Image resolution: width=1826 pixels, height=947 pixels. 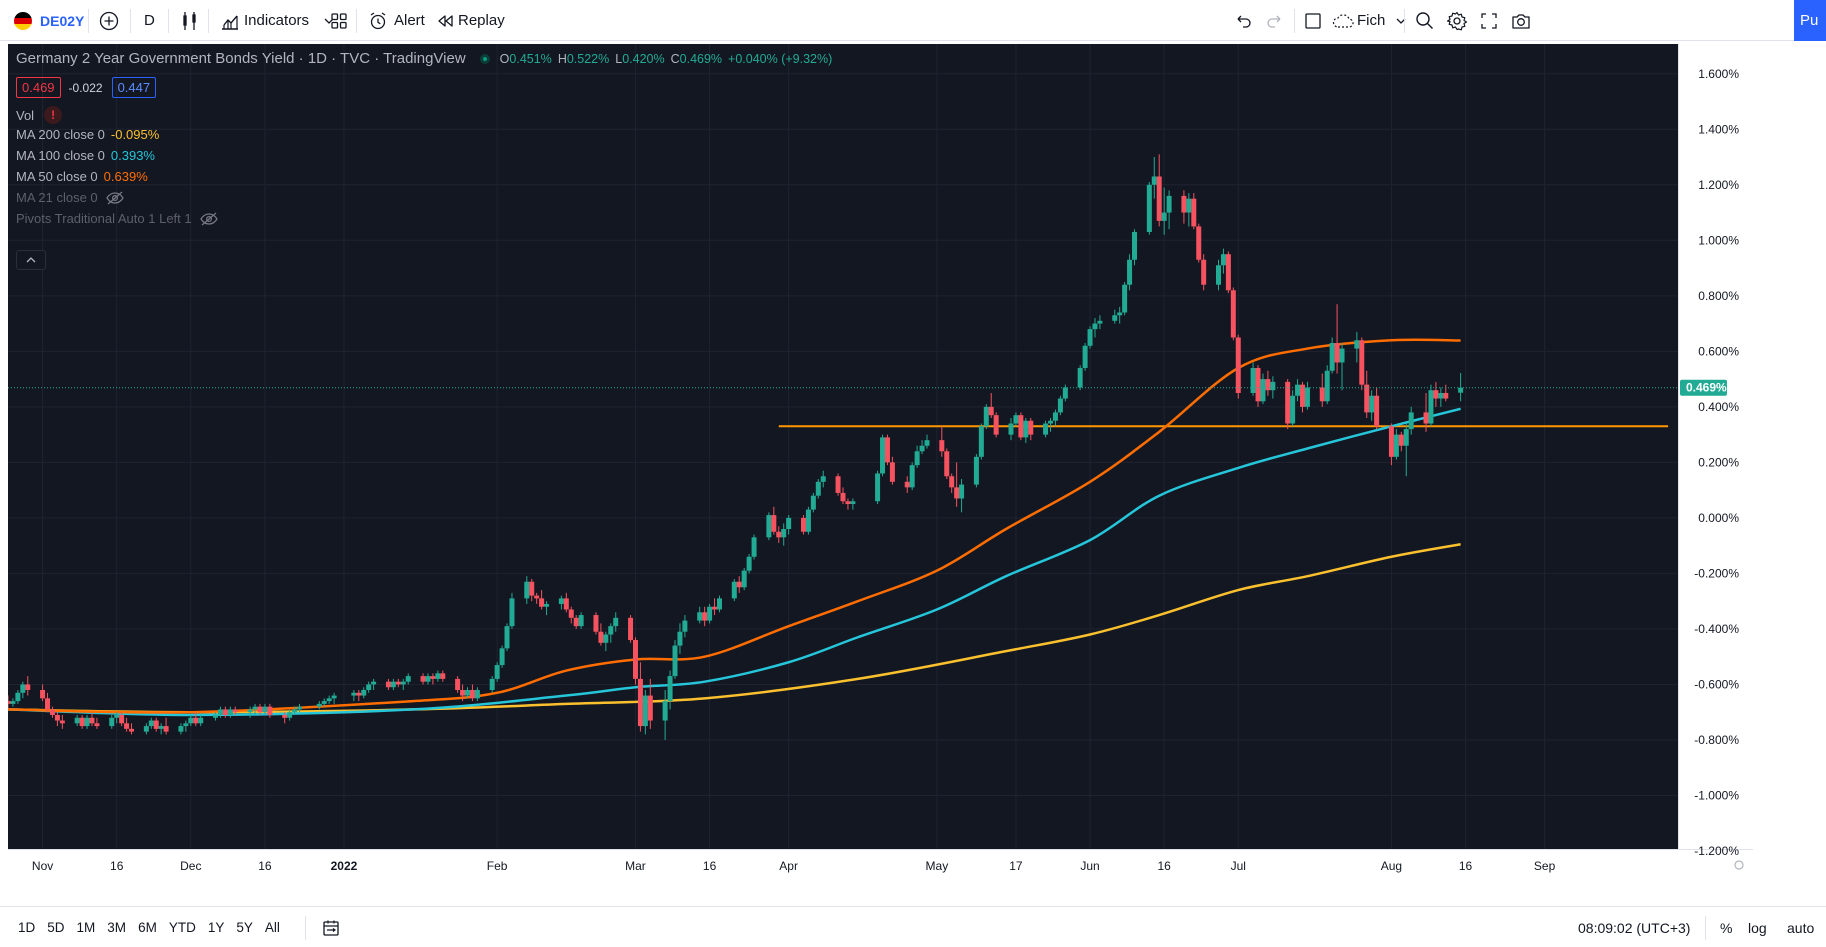 I want to click on indicator-legend-item: Pivots Traditional Auto 1 Left 1, so click(x=117, y=218).